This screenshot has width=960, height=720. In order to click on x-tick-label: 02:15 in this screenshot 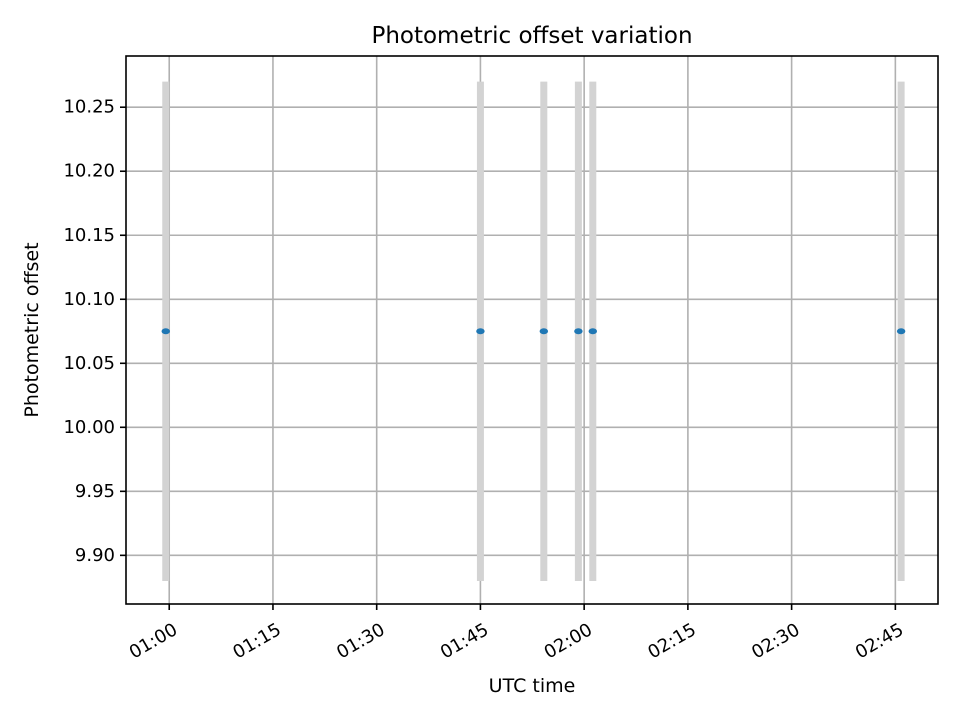, I will do `click(671, 641)`.